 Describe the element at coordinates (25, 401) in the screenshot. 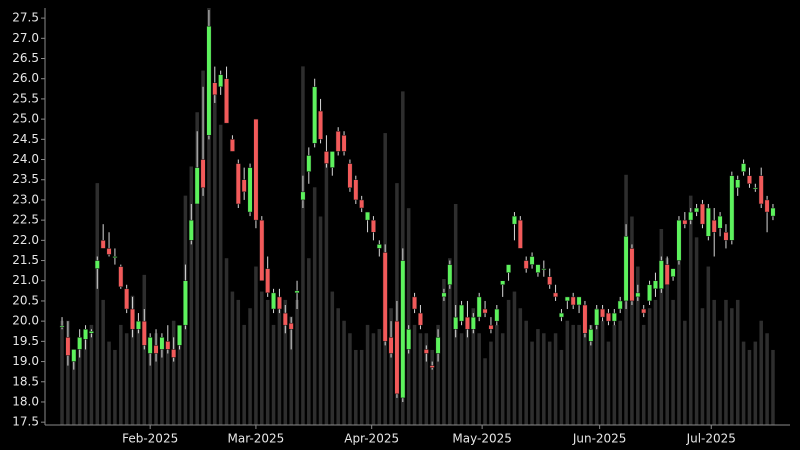

I see `y-tick-label: 18.0` at that location.